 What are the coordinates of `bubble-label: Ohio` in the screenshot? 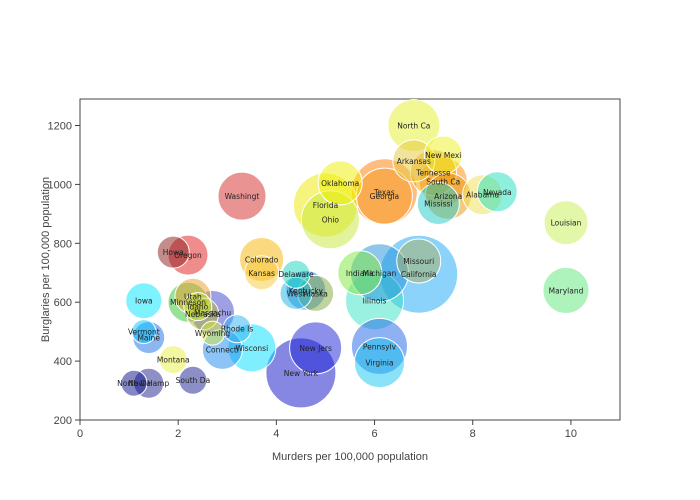 It's located at (331, 220).